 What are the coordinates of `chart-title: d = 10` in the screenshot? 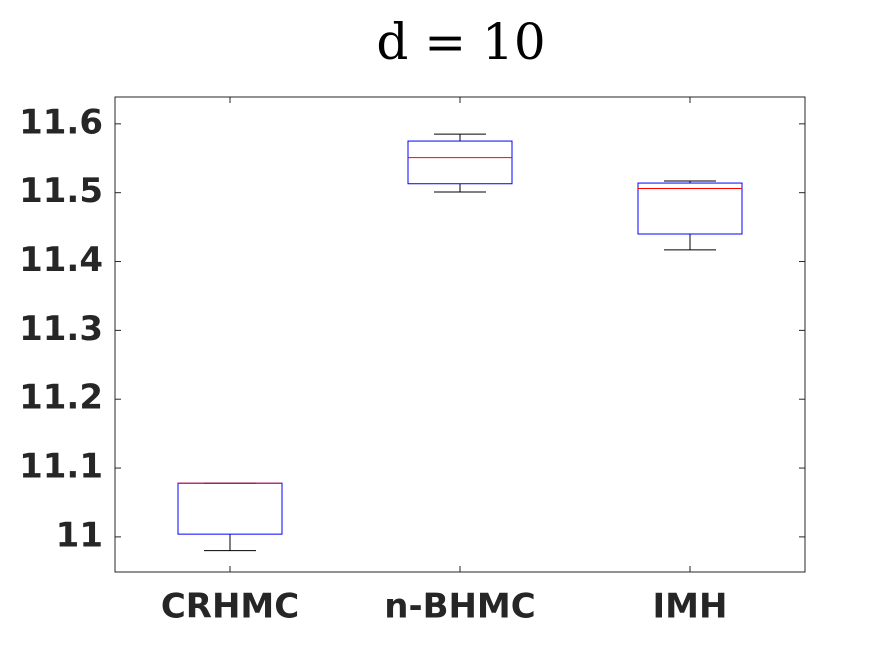 It's located at (460, 42).